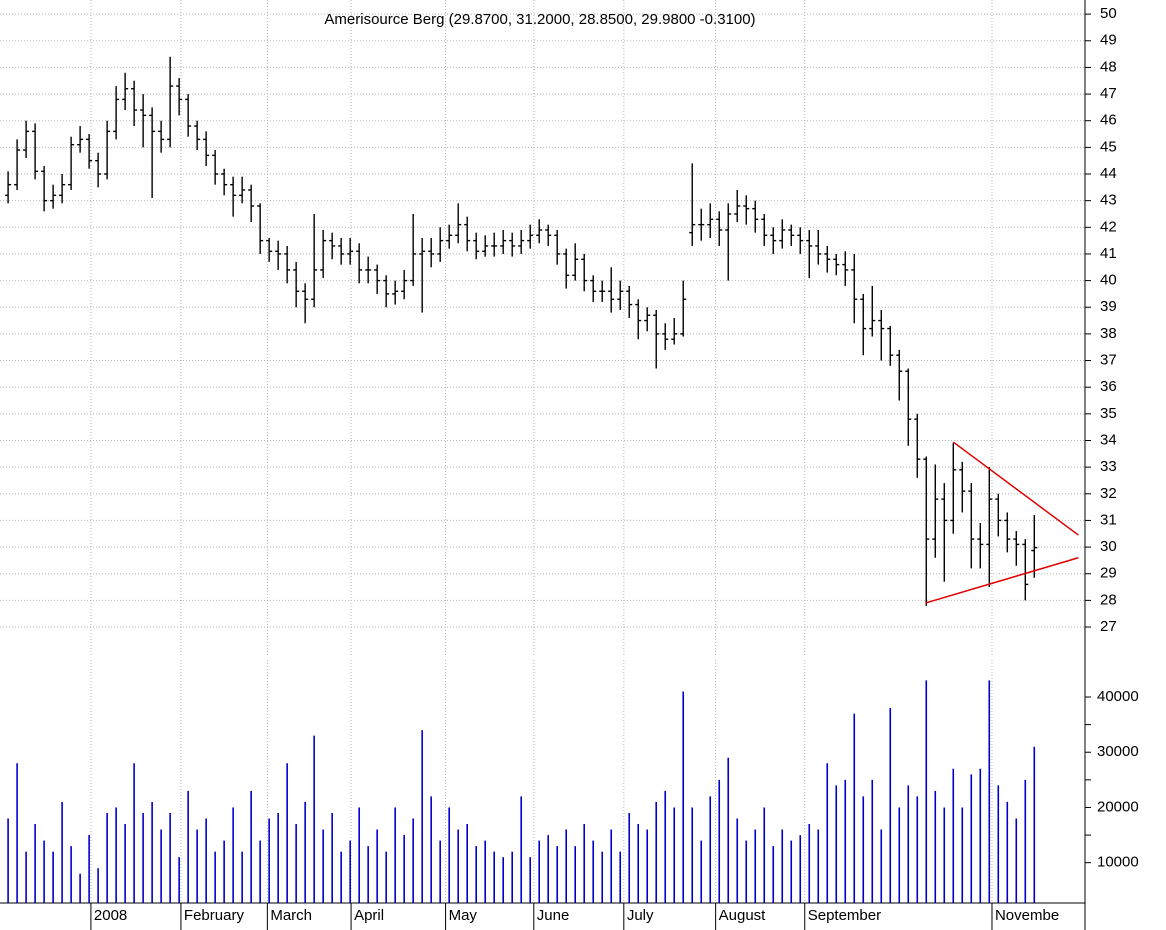 The image size is (1166, 930). What do you see at coordinates (553, 915) in the screenshot?
I see `x-tick-label: June` at bounding box center [553, 915].